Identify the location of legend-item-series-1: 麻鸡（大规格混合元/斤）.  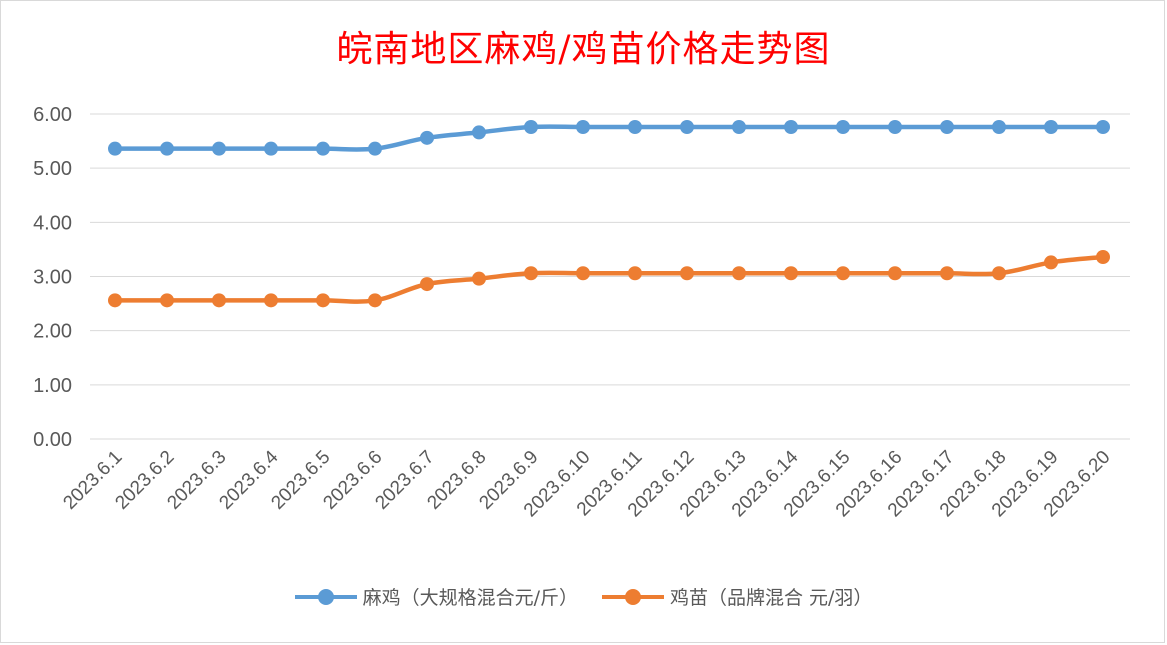
(436, 596).